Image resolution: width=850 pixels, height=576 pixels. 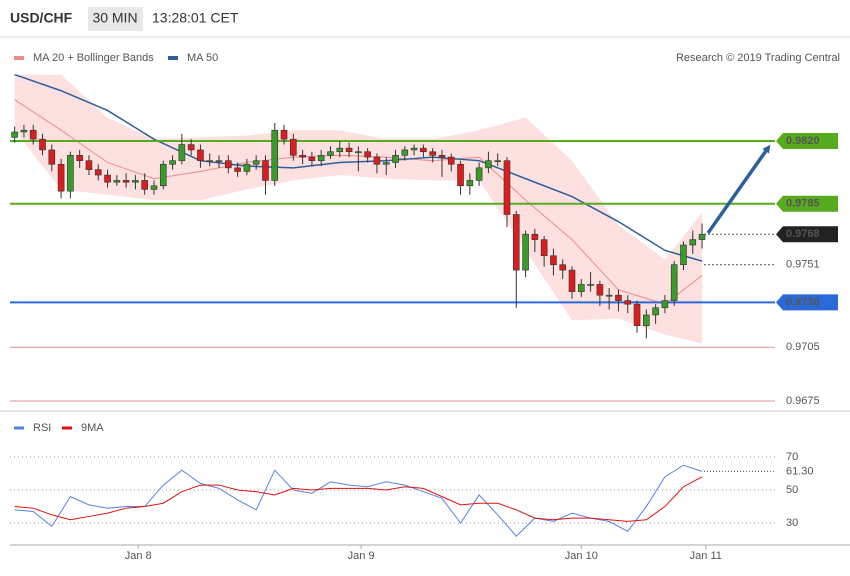 I want to click on y-tick-label: 30, so click(x=792, y=523).